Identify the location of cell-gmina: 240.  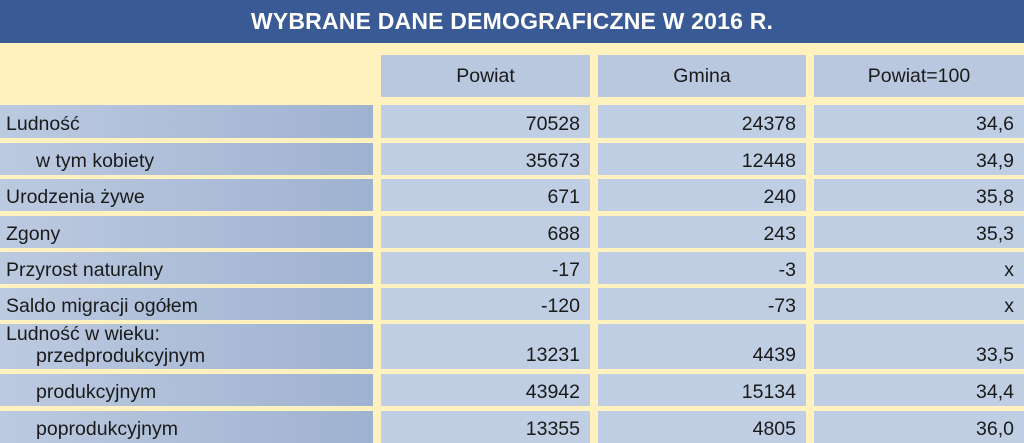
(702, 195).